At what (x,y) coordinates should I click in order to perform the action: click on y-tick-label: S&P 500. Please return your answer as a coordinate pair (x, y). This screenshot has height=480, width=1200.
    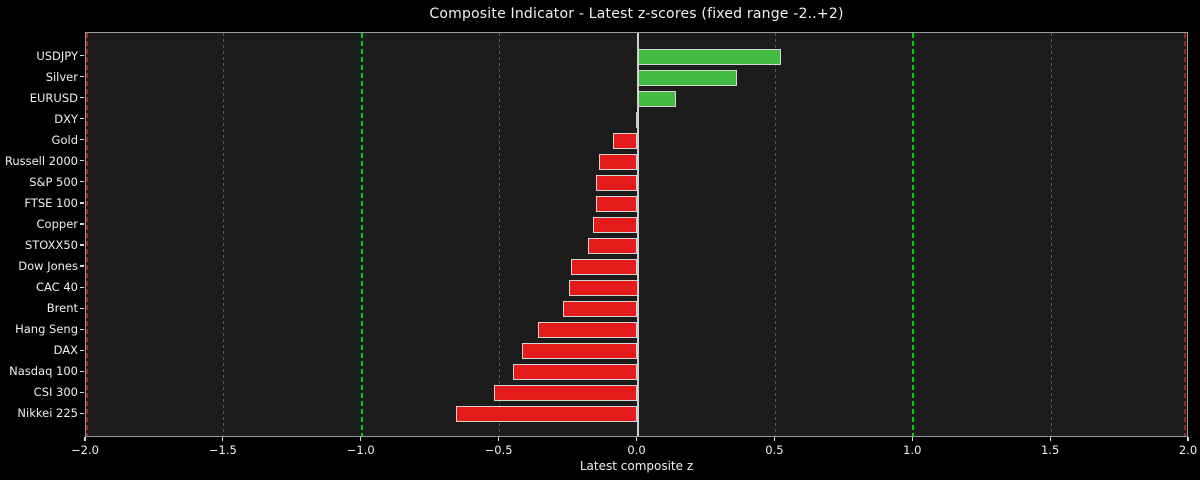
    Looking at the image, I should click on (53, 181).